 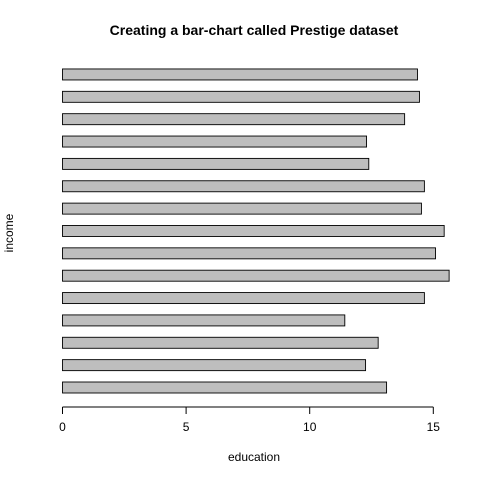 What do you see at coordinates (434, 427) in the screenshot?
I see `x-tick-label: 15` at bounding box center [434, 427].